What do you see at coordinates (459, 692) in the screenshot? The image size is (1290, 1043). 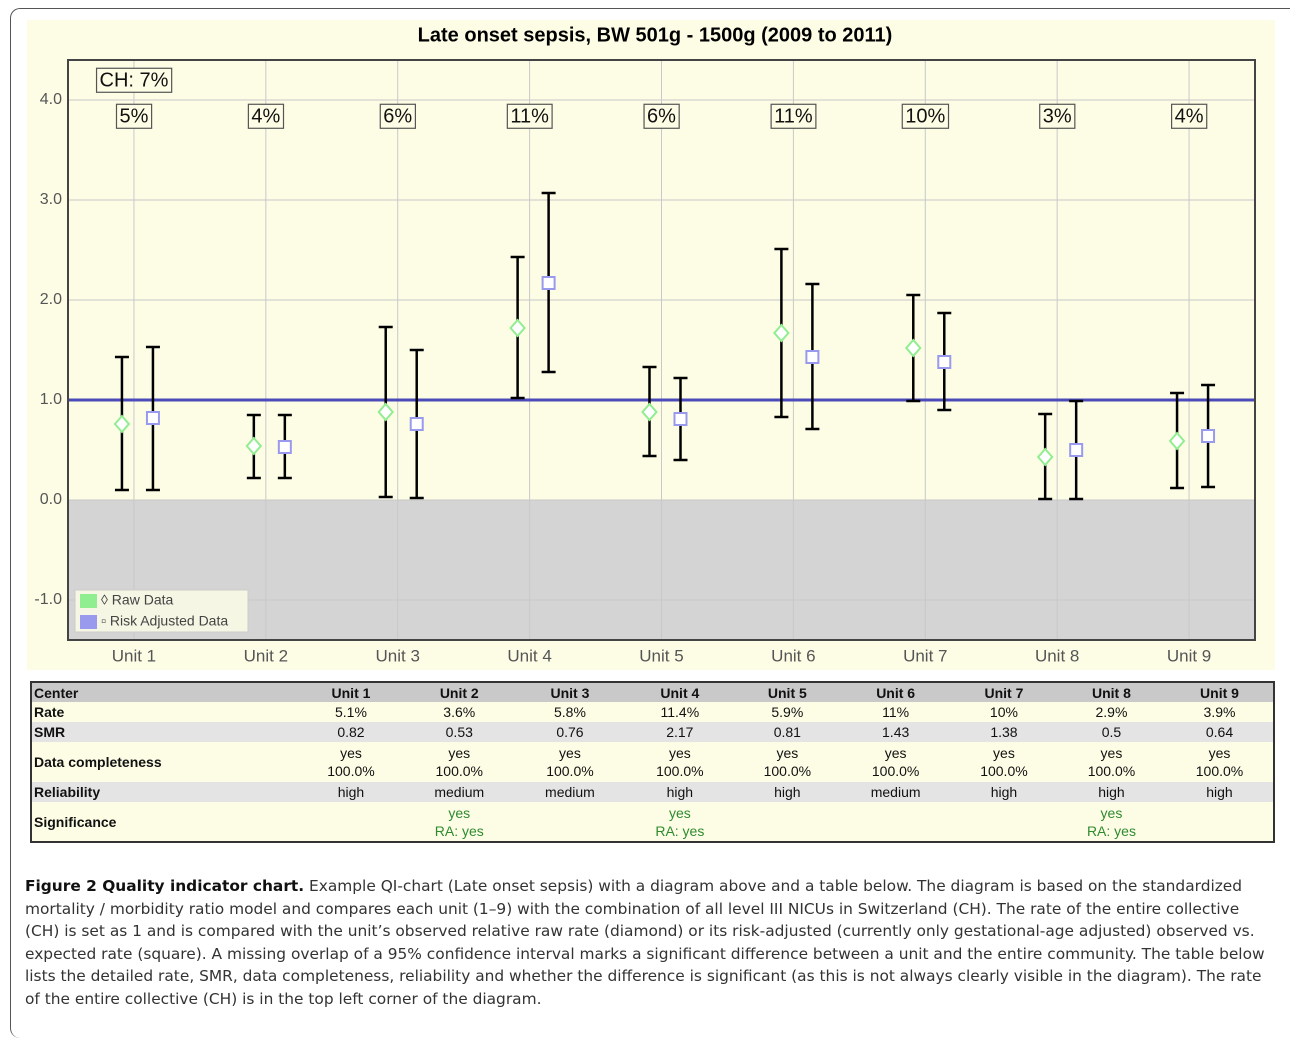 I see `header-cell: Unit 2` at bounding box center [459, 692].